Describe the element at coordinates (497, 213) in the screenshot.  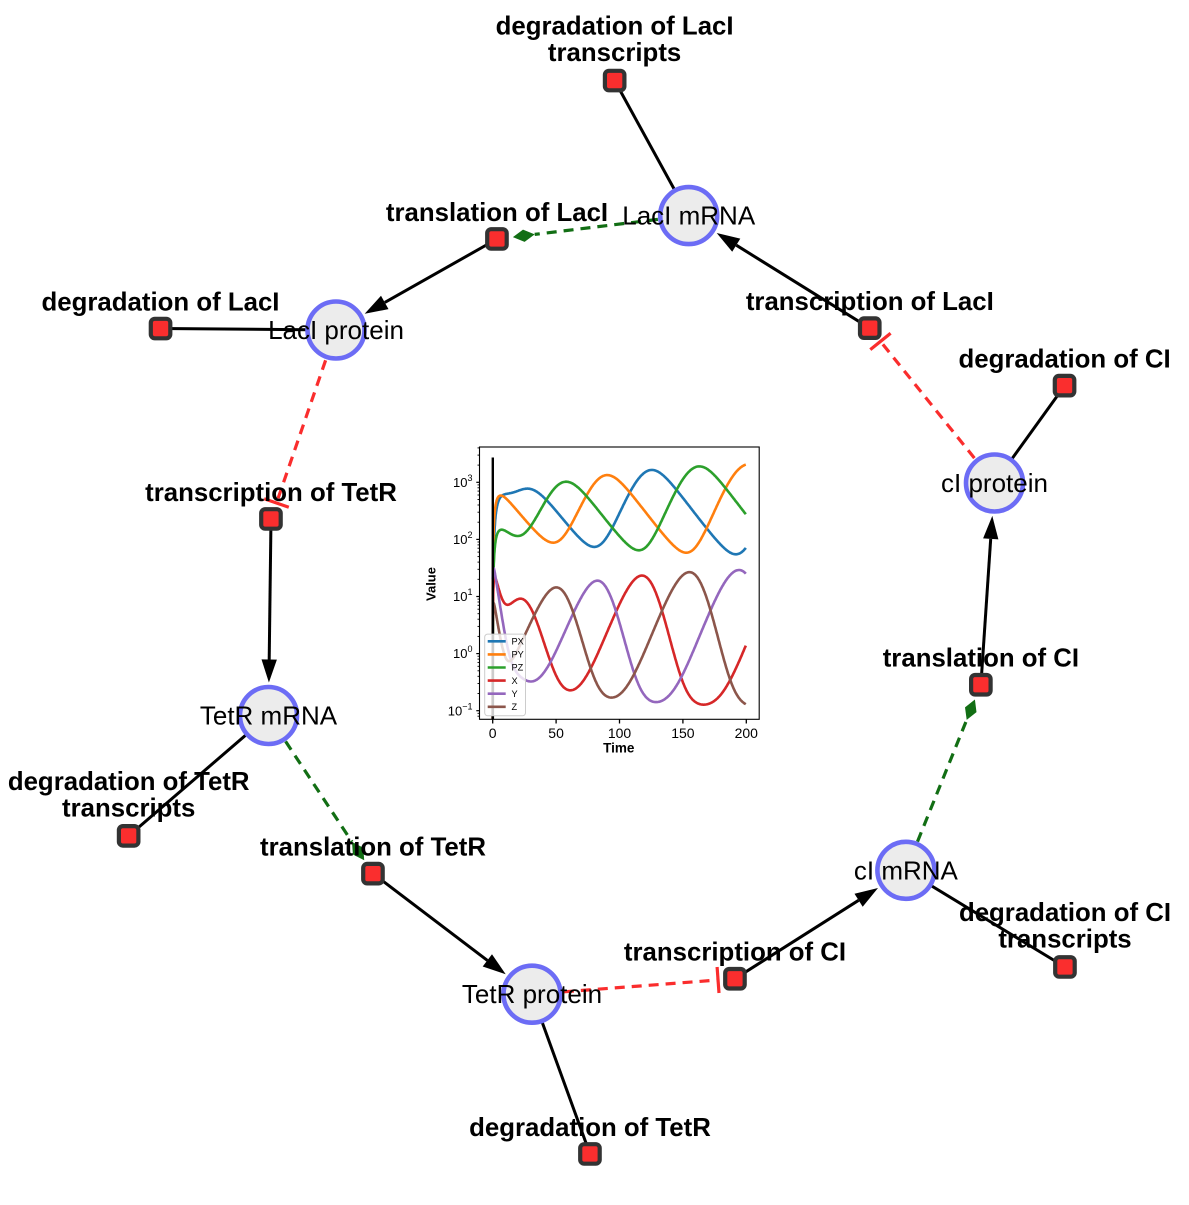
I see `svg-text: translation of LacI` at that location.